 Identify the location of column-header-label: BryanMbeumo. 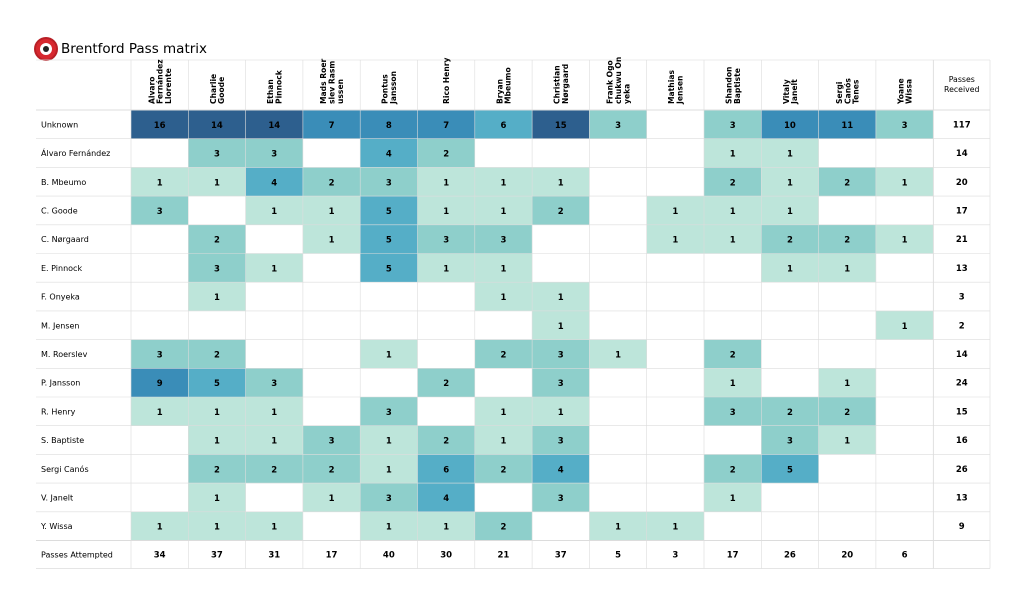
(503, 85).